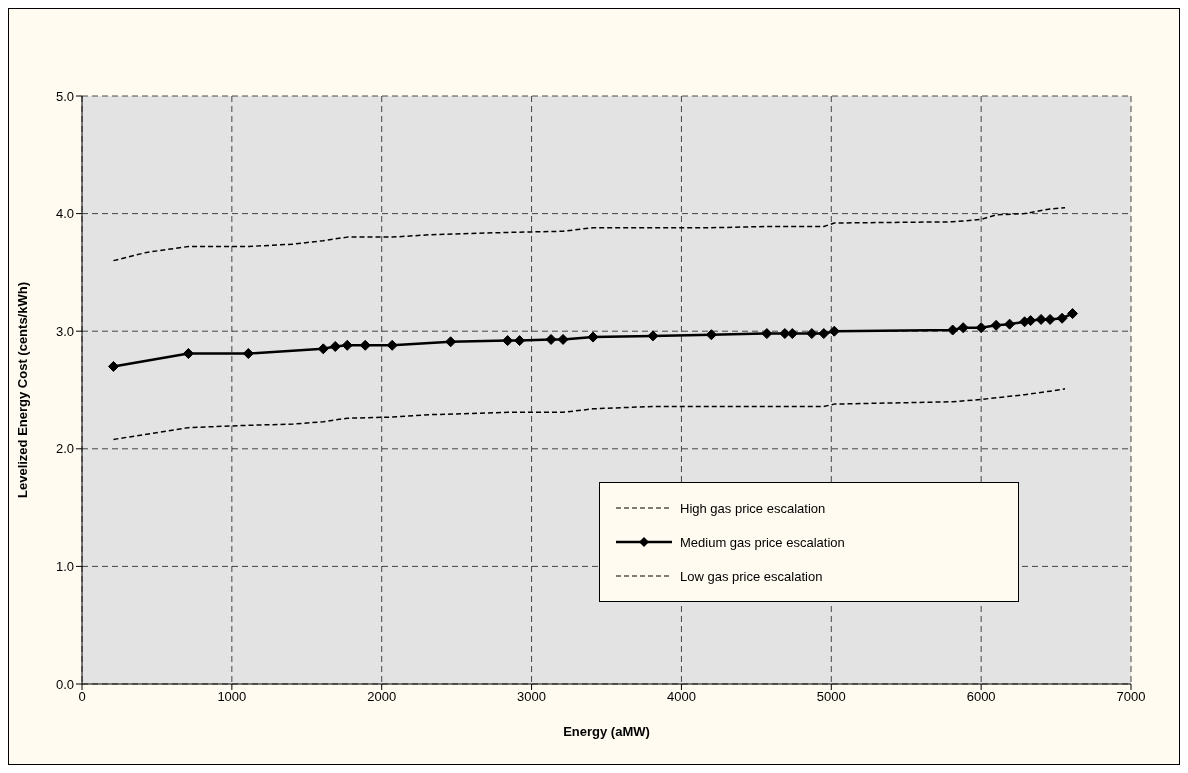 This screenshot has height=773, width=1188. I want to click on y-tick-label: 4.0, so click(64, 214).